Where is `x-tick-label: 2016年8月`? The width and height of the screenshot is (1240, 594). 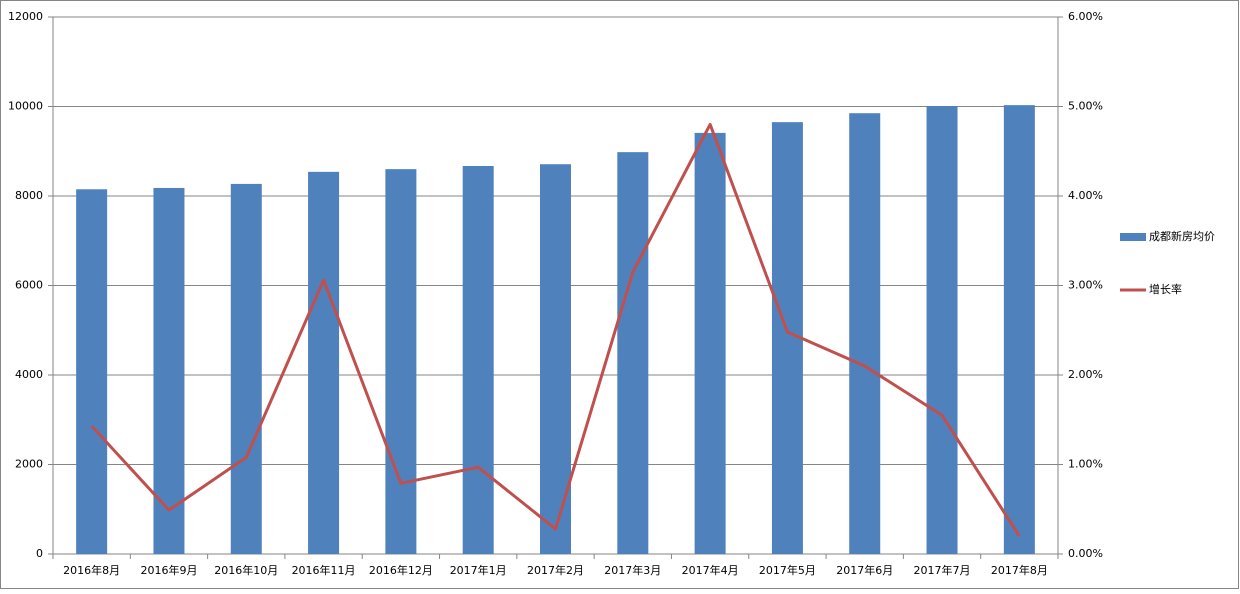
x-tick-label: 2016年8月 is located at coordinates (91, 570).